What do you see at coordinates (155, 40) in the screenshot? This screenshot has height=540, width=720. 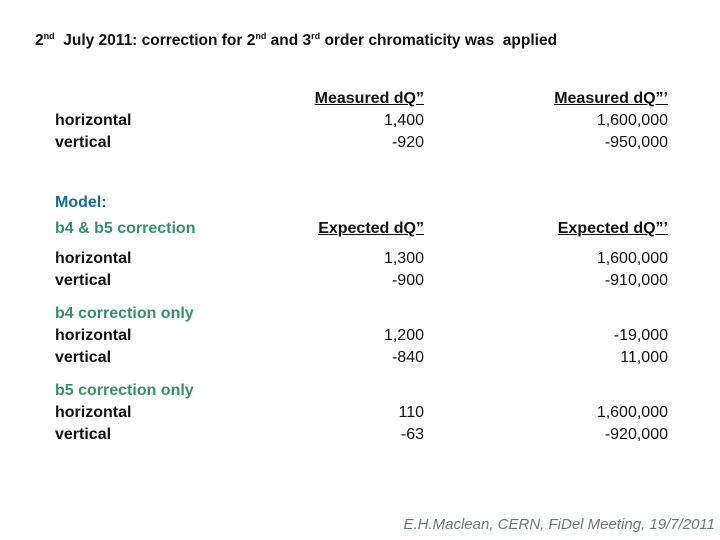 I see `title-part: July 2011: correction for 2` at bounding box center [155, 40].